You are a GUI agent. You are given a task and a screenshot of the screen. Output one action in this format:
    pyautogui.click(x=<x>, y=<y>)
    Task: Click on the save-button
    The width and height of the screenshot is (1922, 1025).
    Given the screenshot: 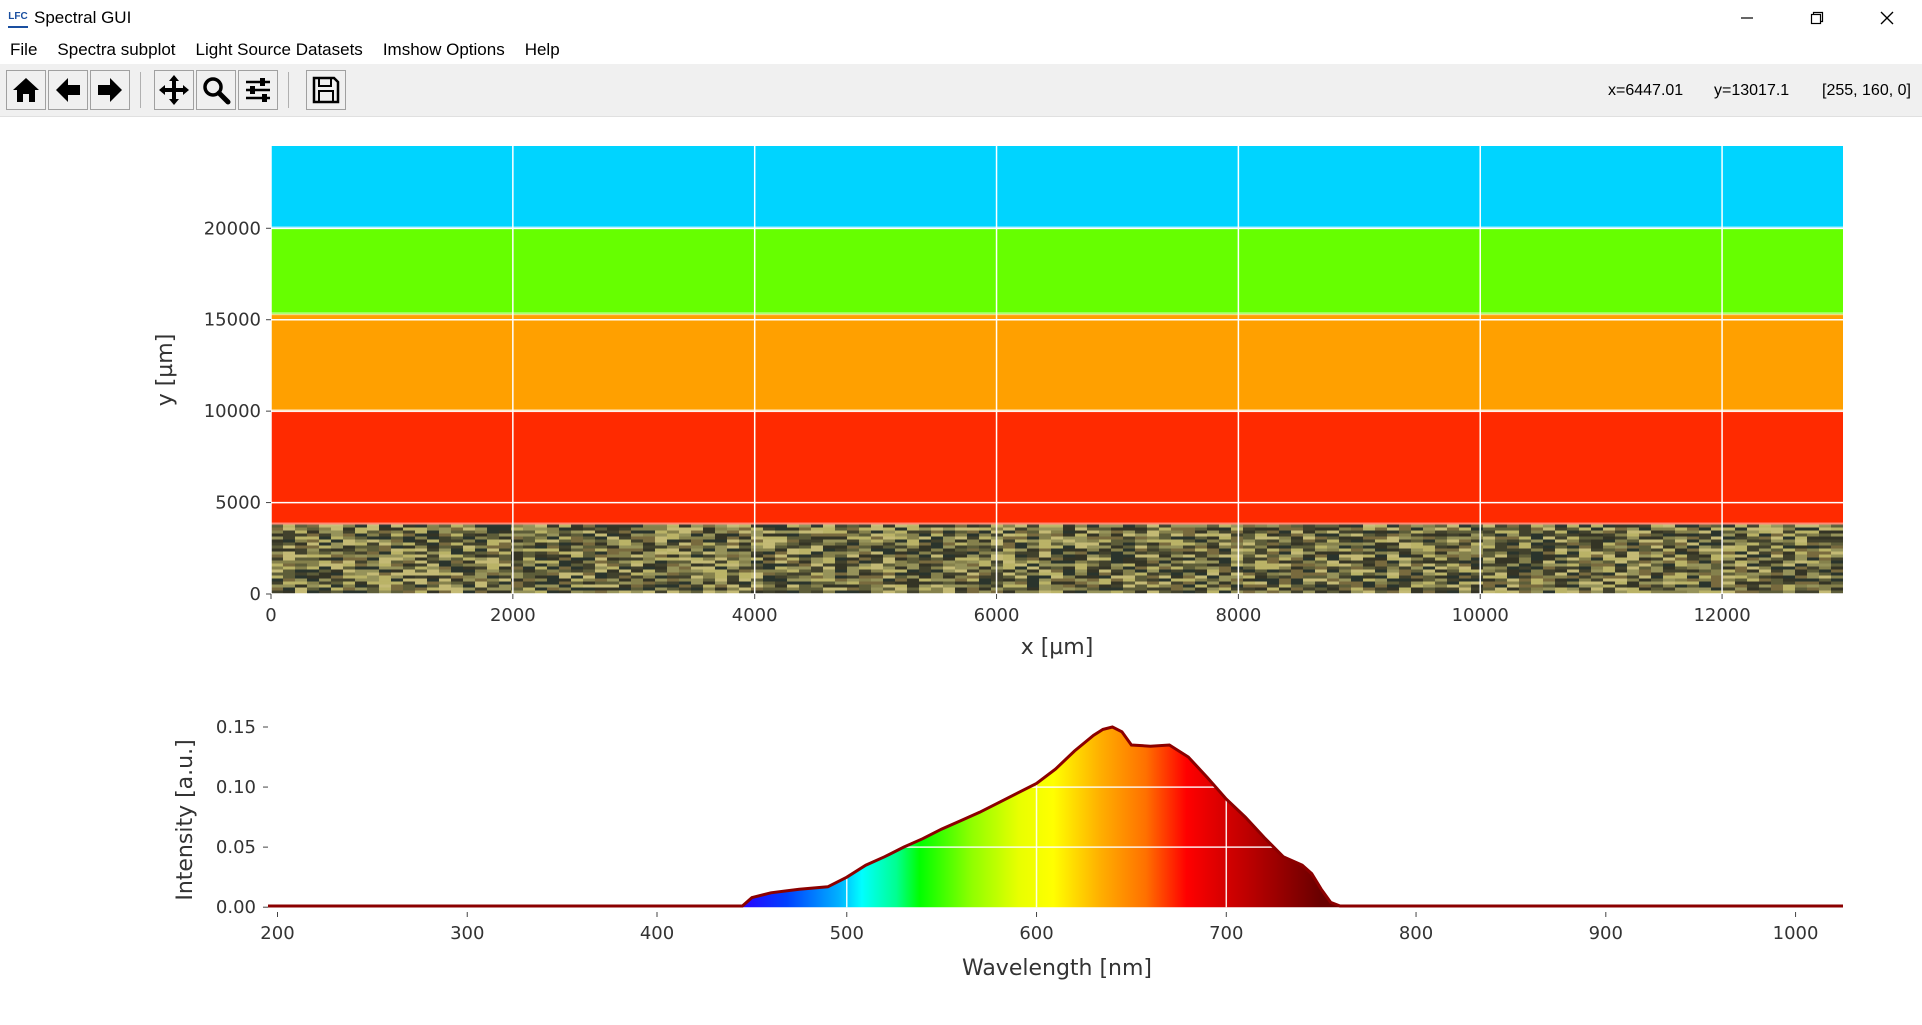 What is the action you would take?
    pyautogui.click(x=326, y=90)
    